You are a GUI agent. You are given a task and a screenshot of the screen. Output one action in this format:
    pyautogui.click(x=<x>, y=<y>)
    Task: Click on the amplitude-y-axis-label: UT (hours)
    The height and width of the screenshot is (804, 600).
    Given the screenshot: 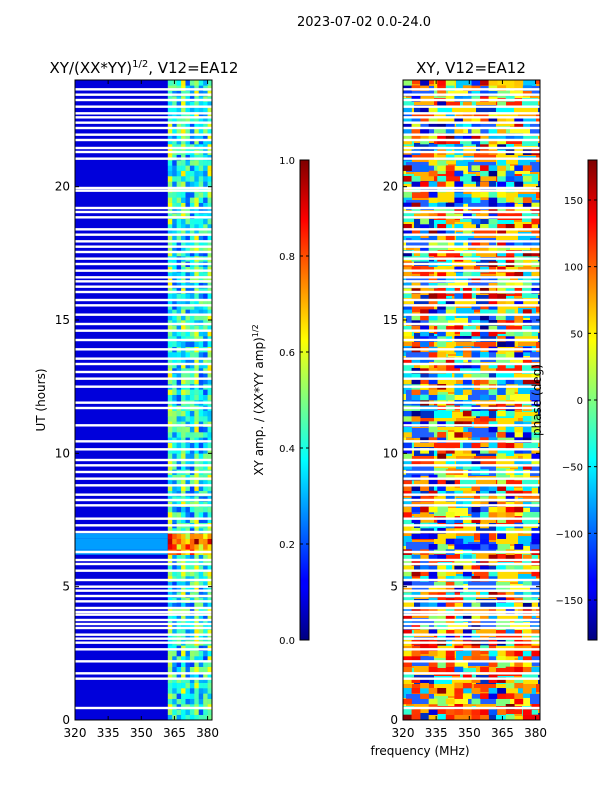 What is the action you would take?
    pyautogui.click(x=41, y=399)
    